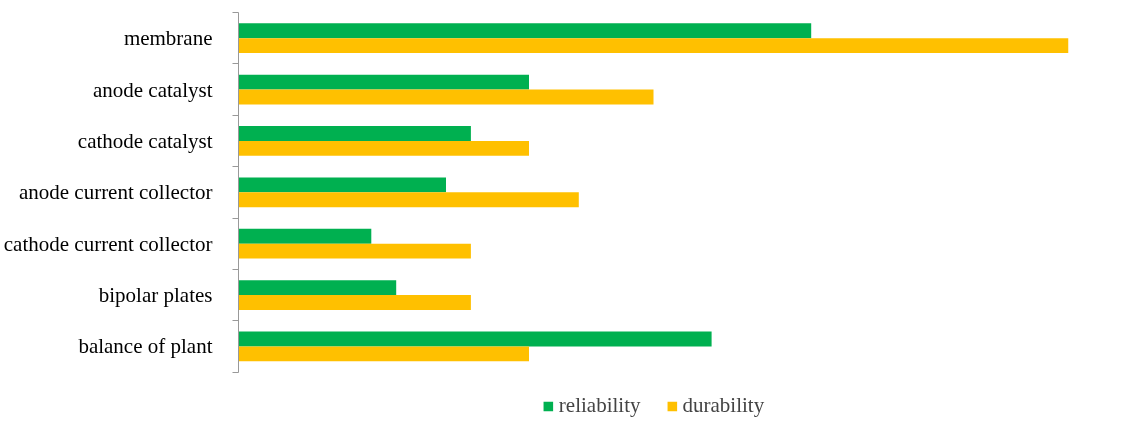 The width and height of the screenshot is (1134, 445). I want to click on y-tick-label: membrane, so click(168, 38).